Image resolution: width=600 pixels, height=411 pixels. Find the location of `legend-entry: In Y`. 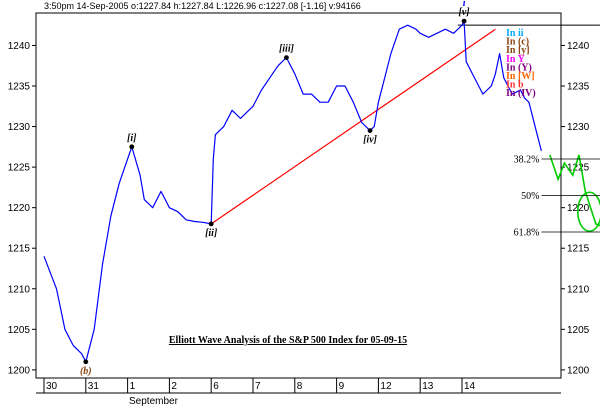

legend-entry: In Y is located at coordinates (516, 59).